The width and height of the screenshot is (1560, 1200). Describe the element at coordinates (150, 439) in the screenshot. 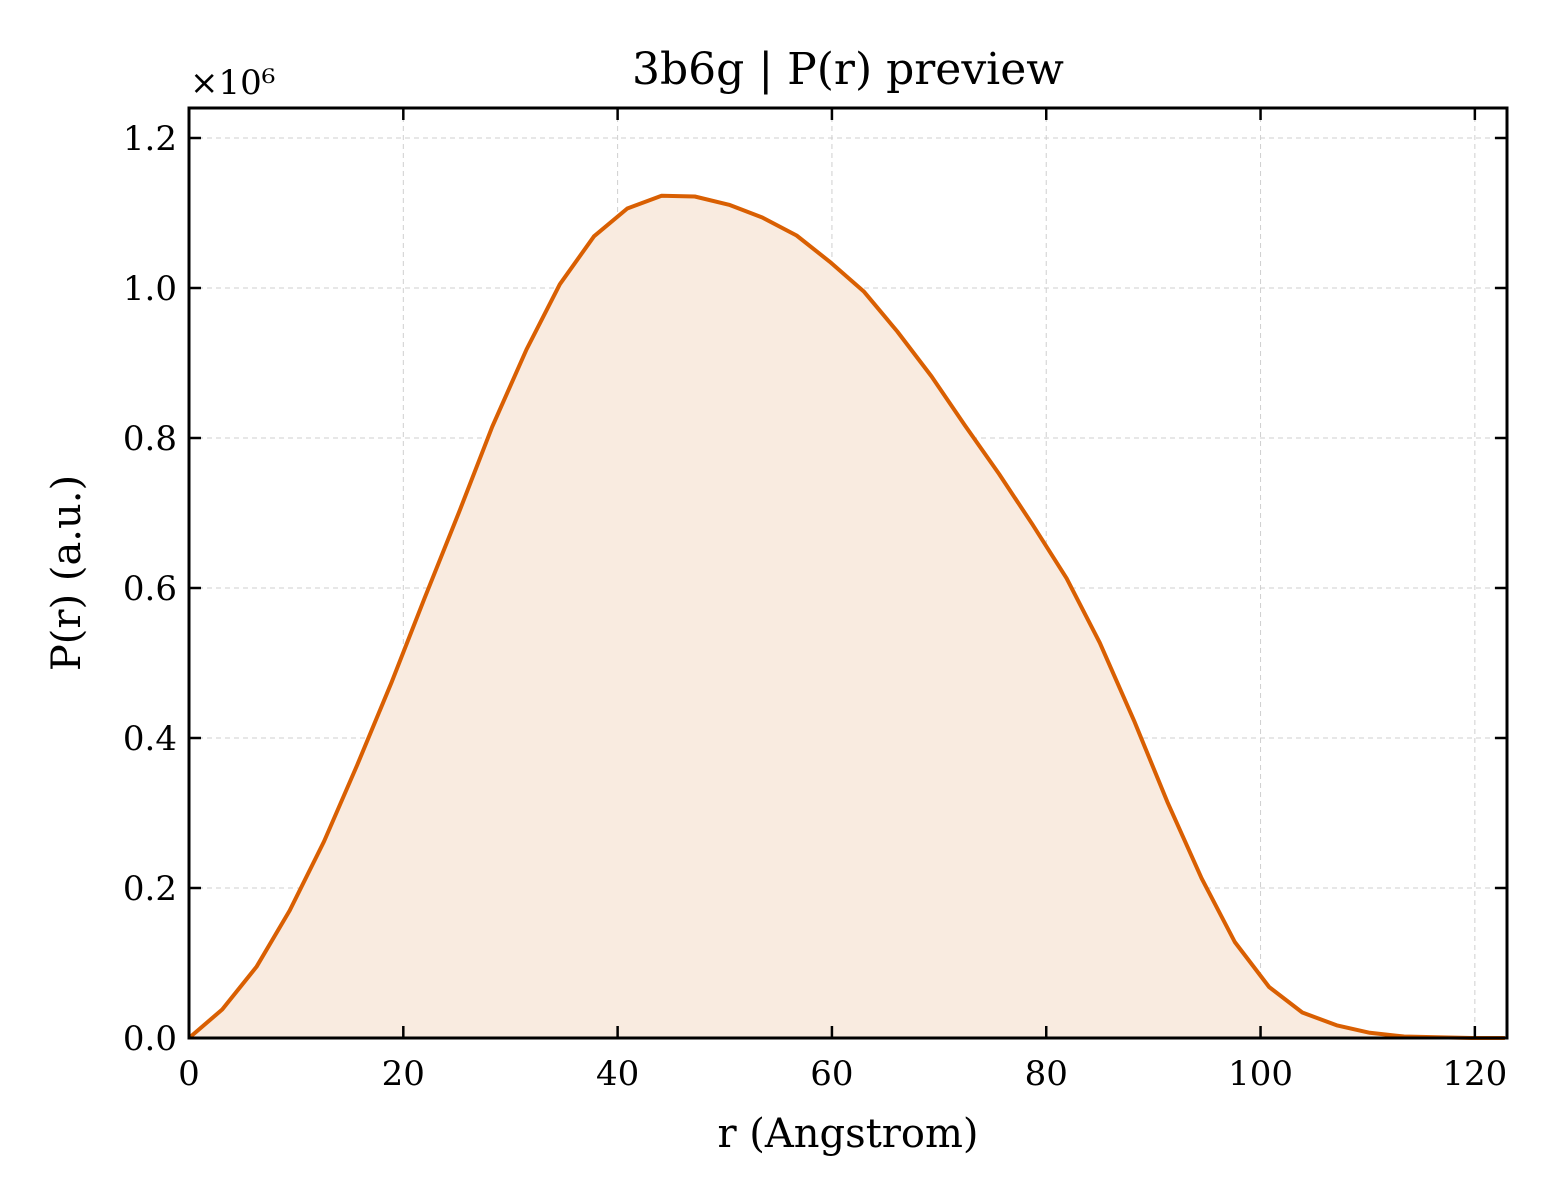

I see `y-tick-label: 0.8` at that location.